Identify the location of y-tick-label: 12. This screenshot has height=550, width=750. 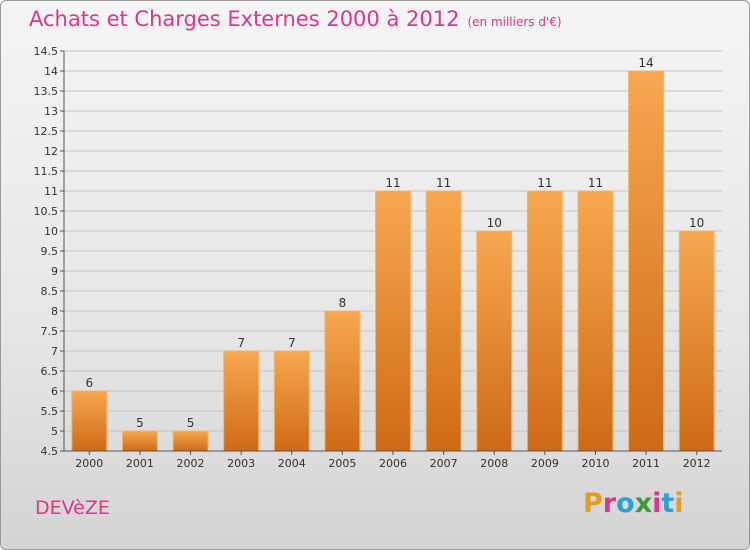
(51, 151).